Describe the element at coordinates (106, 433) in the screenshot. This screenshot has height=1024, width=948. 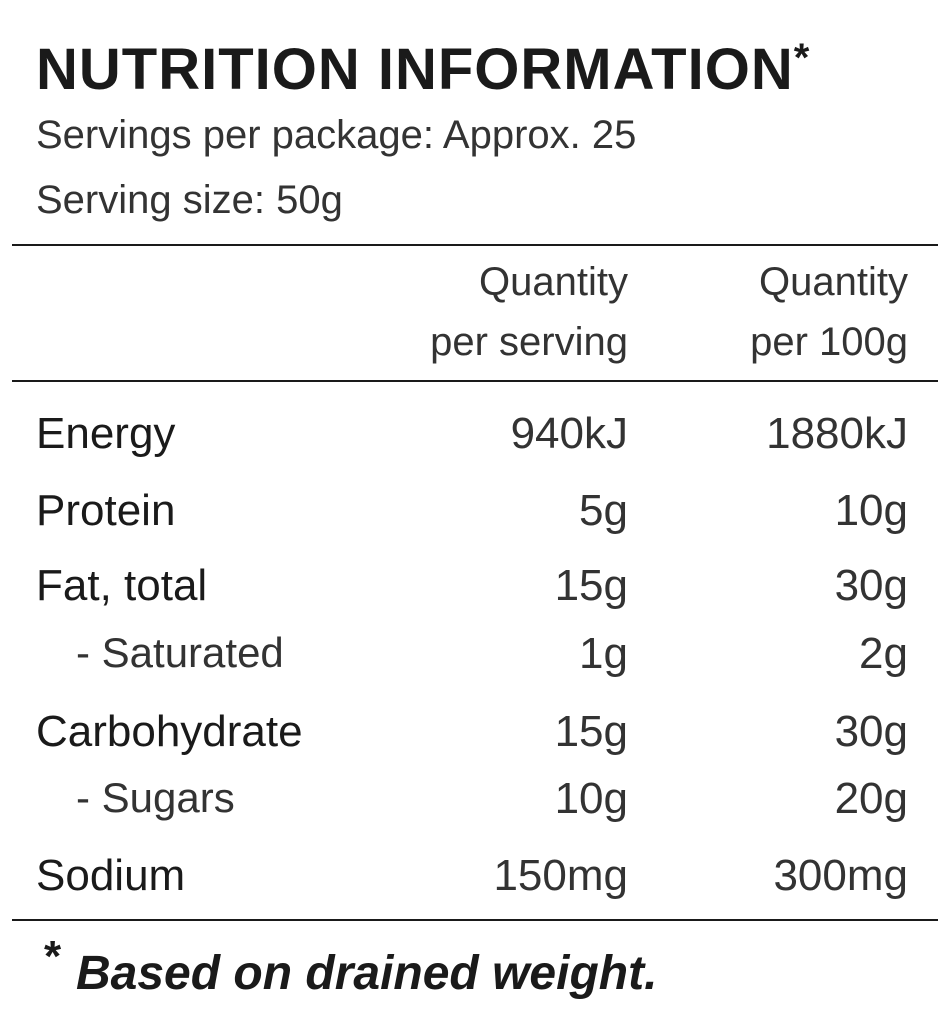
I see `row-label: Energy` at that location.